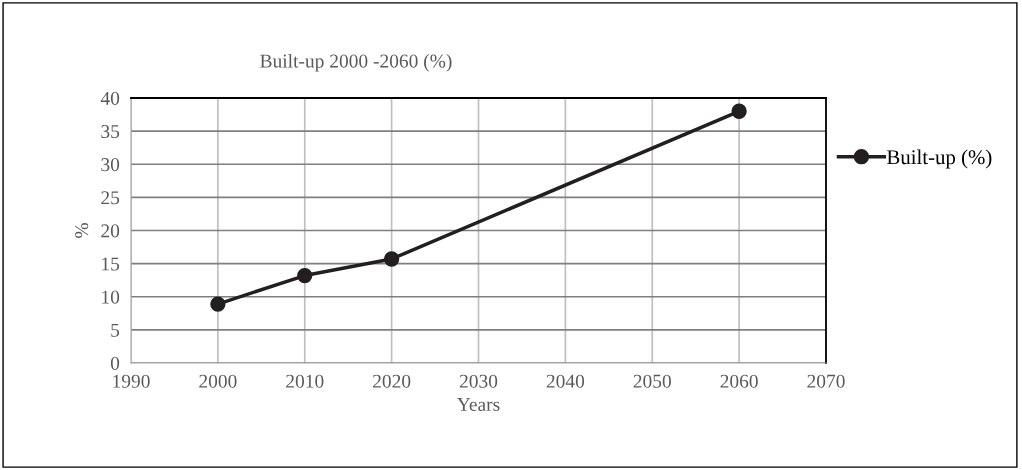  I want to click on y-tick-label: 10, so click(111, 297).